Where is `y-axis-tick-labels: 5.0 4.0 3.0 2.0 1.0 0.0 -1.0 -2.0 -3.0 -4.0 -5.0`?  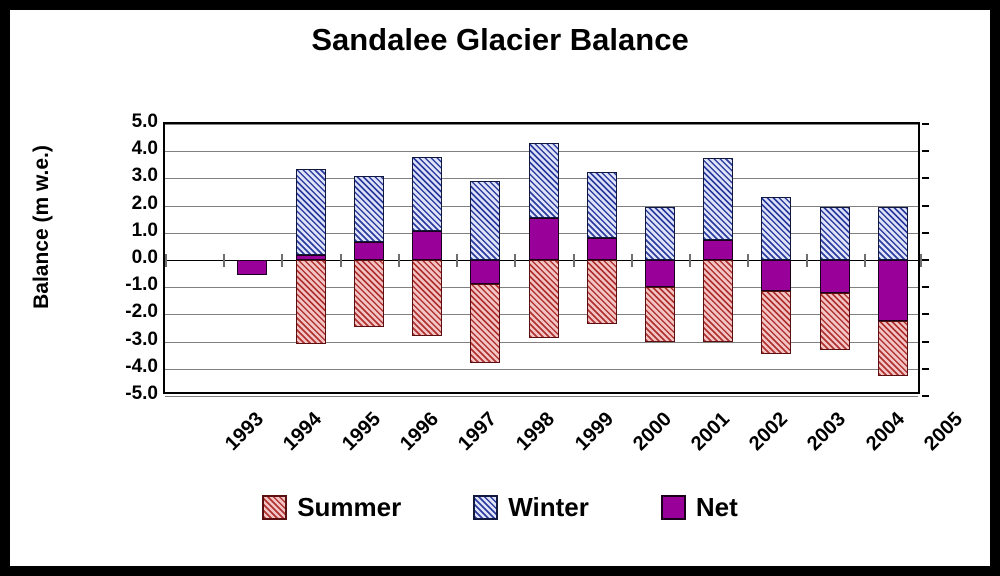
y-axis-tick-labels: 5.0 4.0 3.0 2.0 1.0 0.0 -1.0 -2.0 -3.0 -4.0 -5.0 is located at coordinates (127, 257).